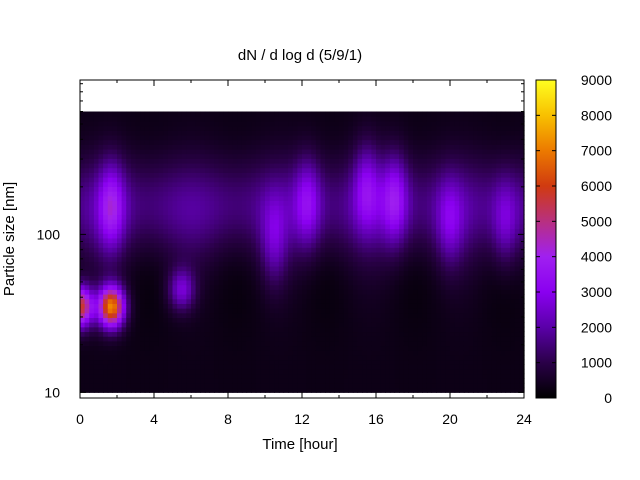  Describe the element at coordinates (300, 55) in the screenshot. I see `chart-title: dN / d log d (5/9/1)` at that location.